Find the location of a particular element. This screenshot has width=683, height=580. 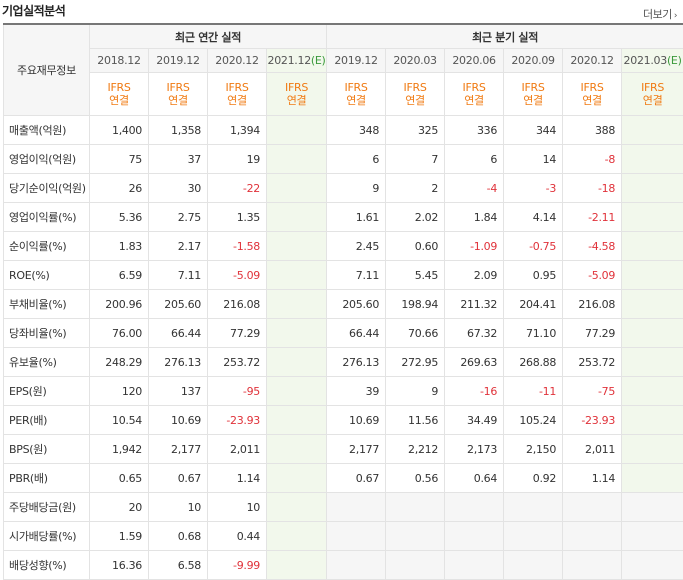

row-label: PER(배) is located at coordinates (47, 420).